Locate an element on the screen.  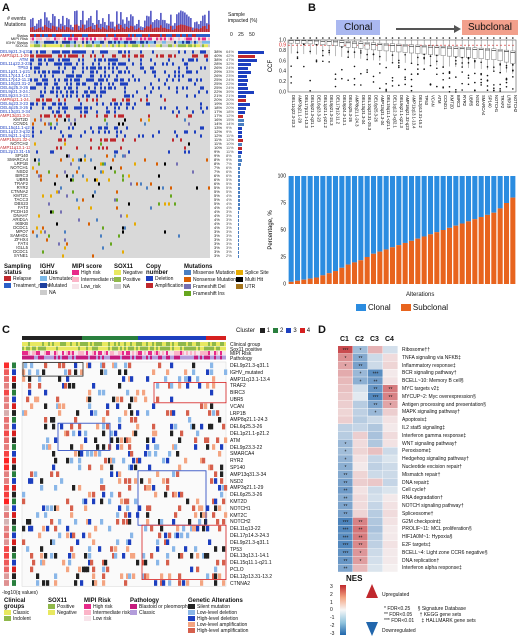
oncoprint-row-label: KMT2C is located at coordinates (20, 195).